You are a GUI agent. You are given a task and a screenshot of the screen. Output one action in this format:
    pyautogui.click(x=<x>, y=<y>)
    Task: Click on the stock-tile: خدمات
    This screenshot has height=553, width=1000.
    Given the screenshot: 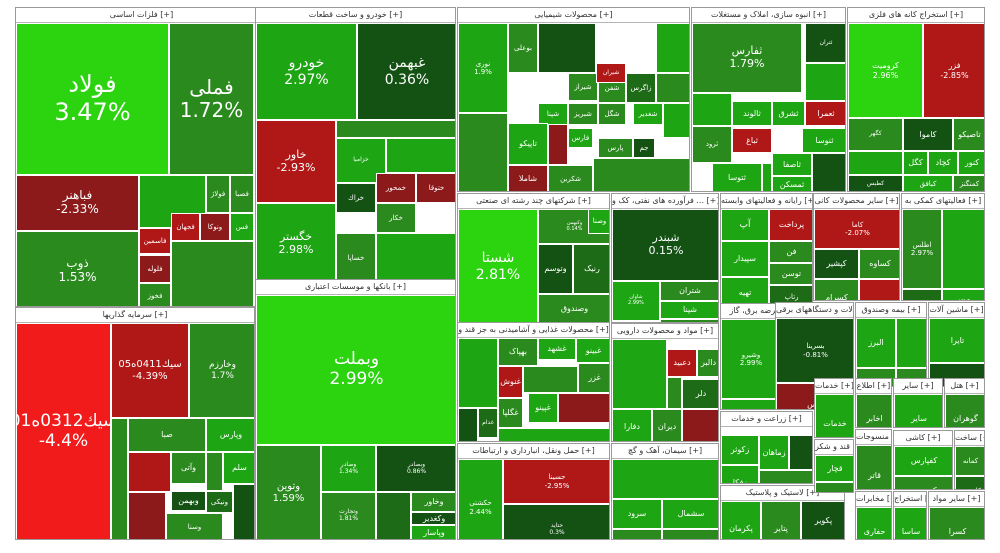 What is the action you would take?
    pyautogui.click(x=834, y=415)
    